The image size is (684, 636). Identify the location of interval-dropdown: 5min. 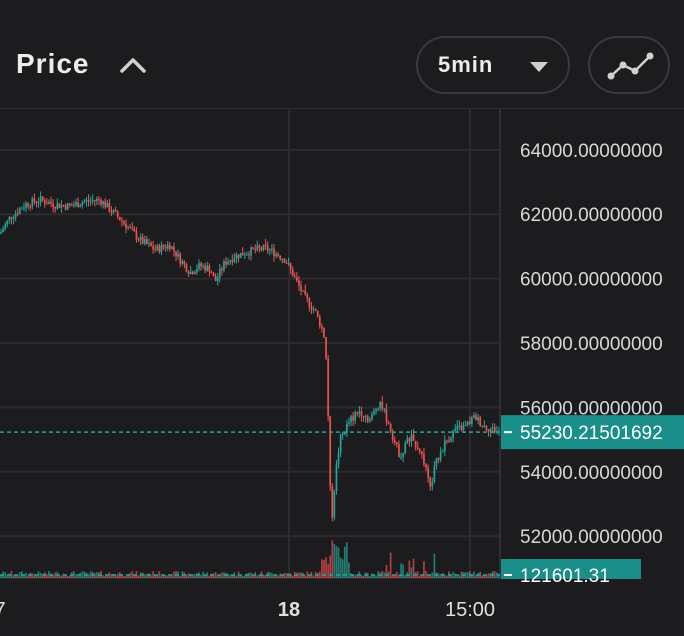
(493, 65).